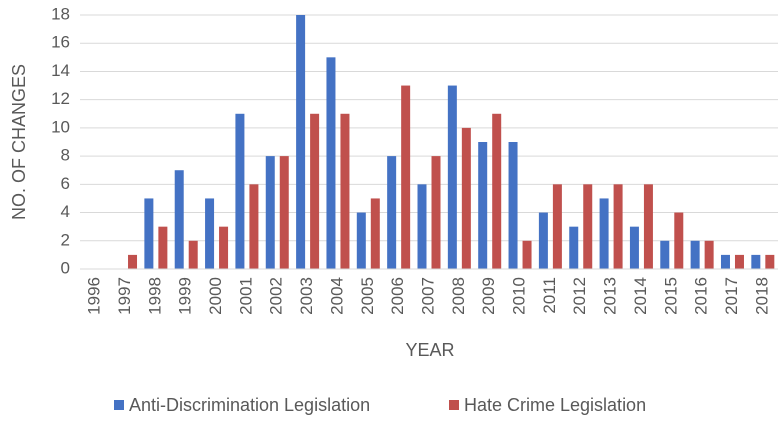  I want to click on bar-anti-discrimination-2002, so click(270, 212).